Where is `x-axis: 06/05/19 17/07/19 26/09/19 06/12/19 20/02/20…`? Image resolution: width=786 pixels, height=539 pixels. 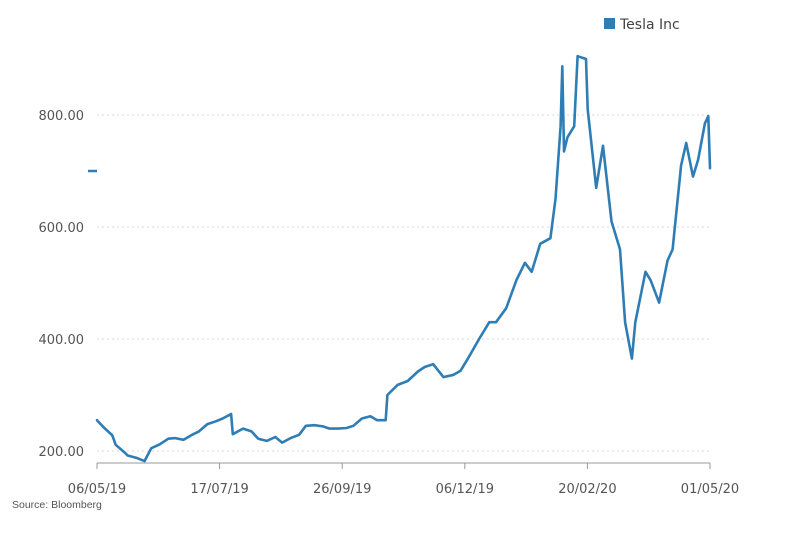 x-axis: 06/05/19 17/07/19 26/09/19 06/12/19 20/02/20… is located at coordinates (403, 479).